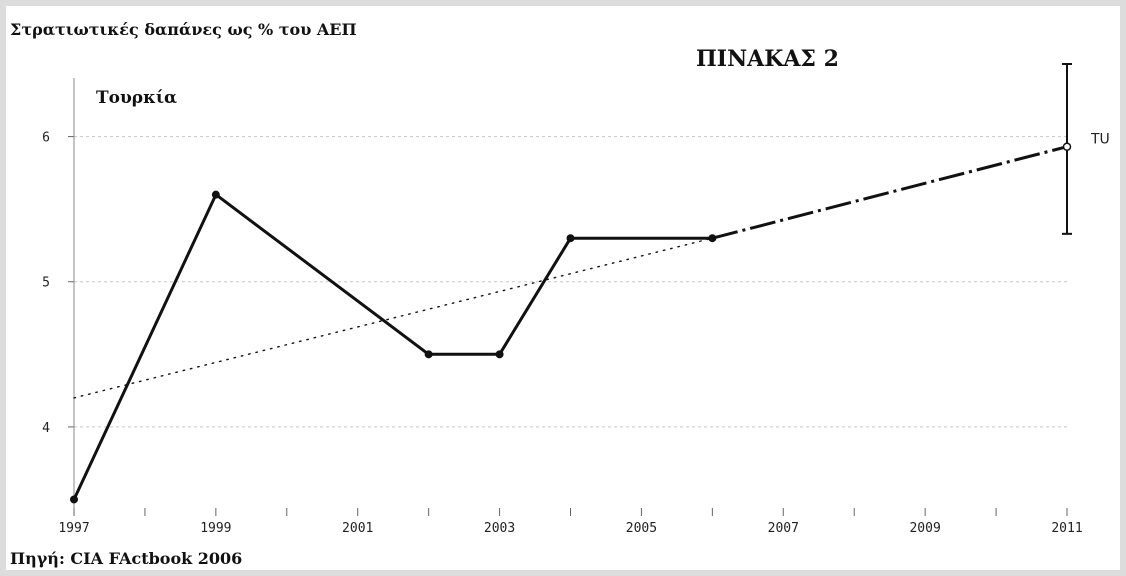 This screenshot has height=576, width=1126. Describe the element at coordinates (1100, 140) in the screenshot. I see `series-end-label: TU` at that location.